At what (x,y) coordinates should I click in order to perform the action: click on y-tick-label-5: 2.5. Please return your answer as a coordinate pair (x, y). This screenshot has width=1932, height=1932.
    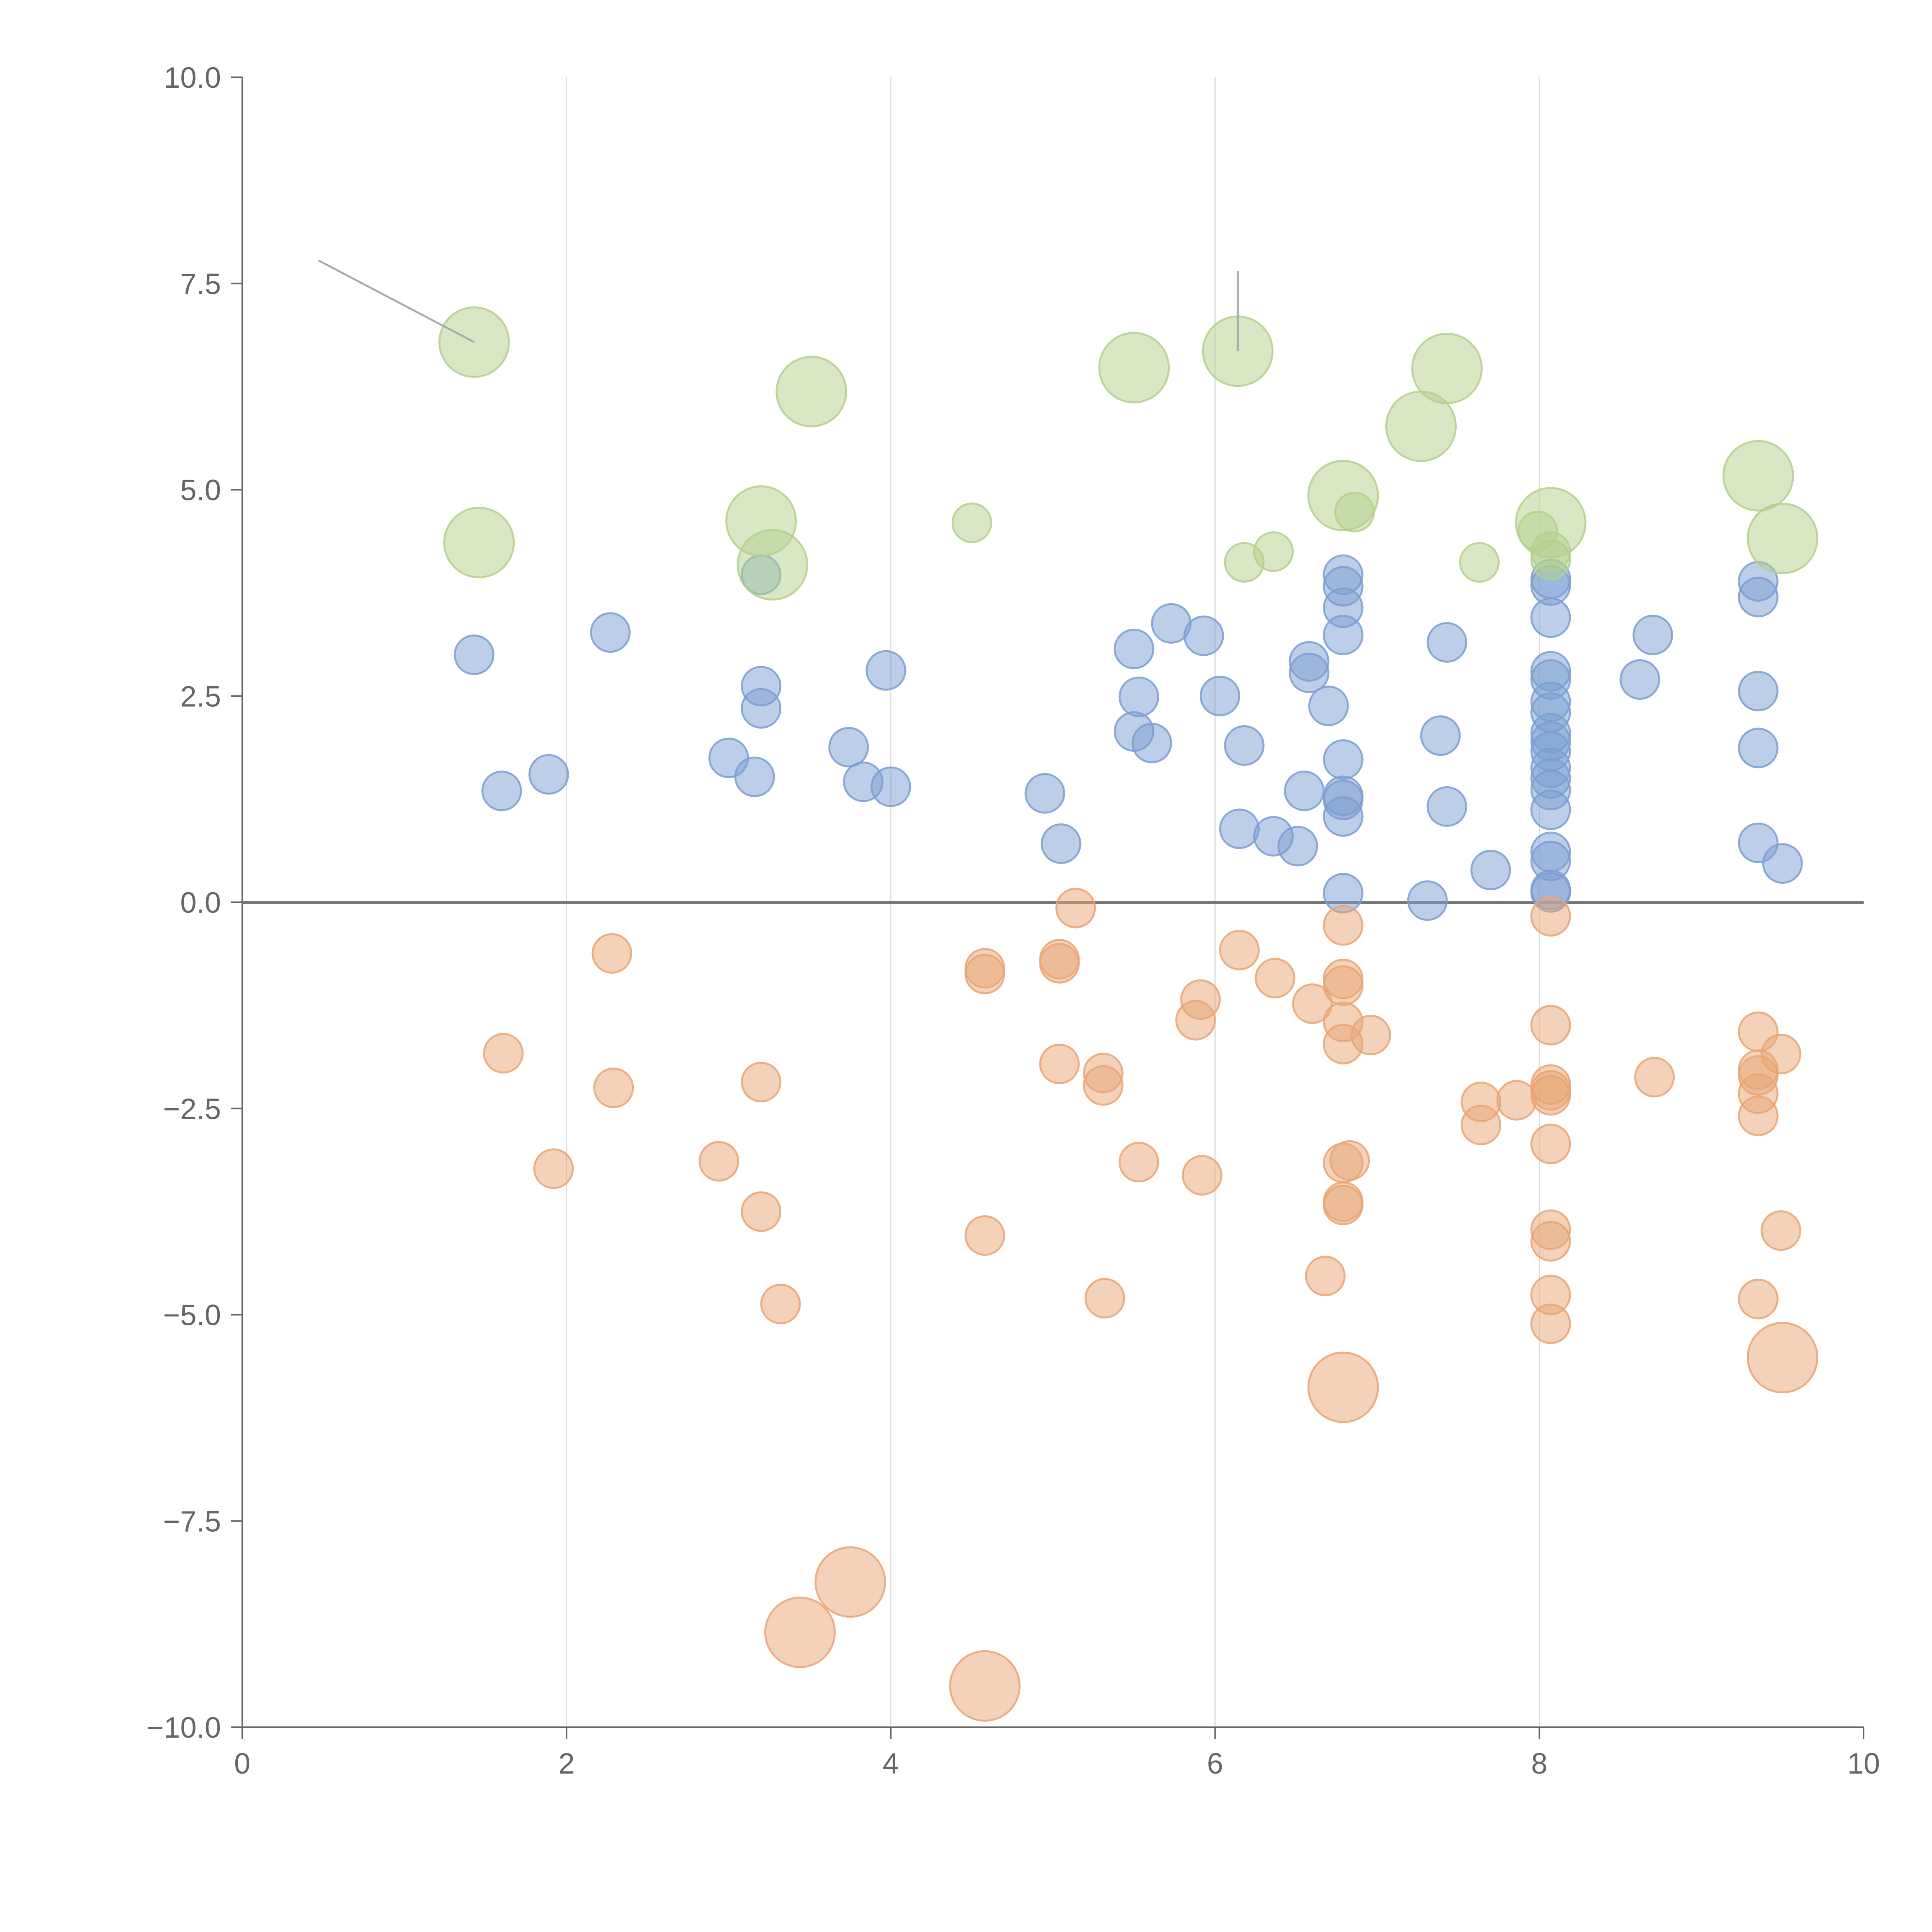
    Looking at the image, I should click on (200, 696).